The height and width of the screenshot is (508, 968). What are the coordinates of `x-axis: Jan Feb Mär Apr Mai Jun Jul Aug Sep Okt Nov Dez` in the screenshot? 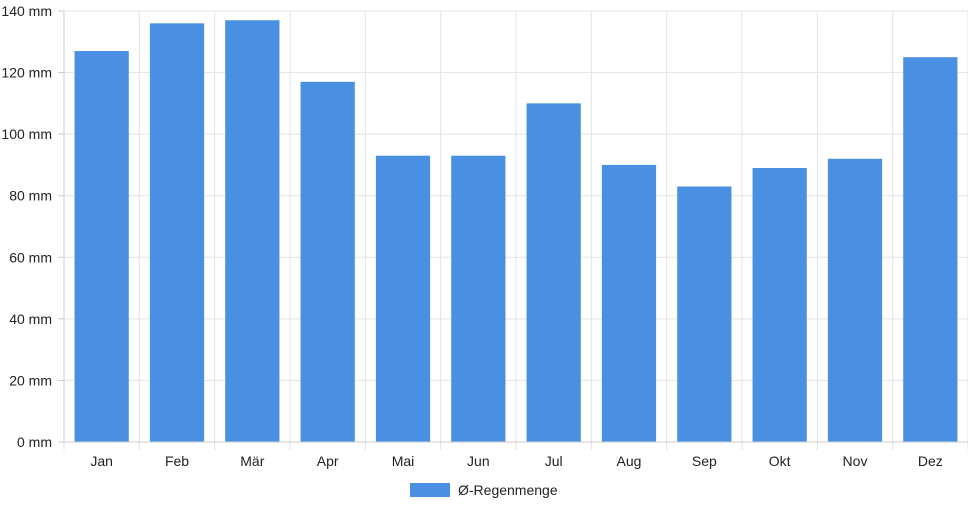 It's located at (516, 455).